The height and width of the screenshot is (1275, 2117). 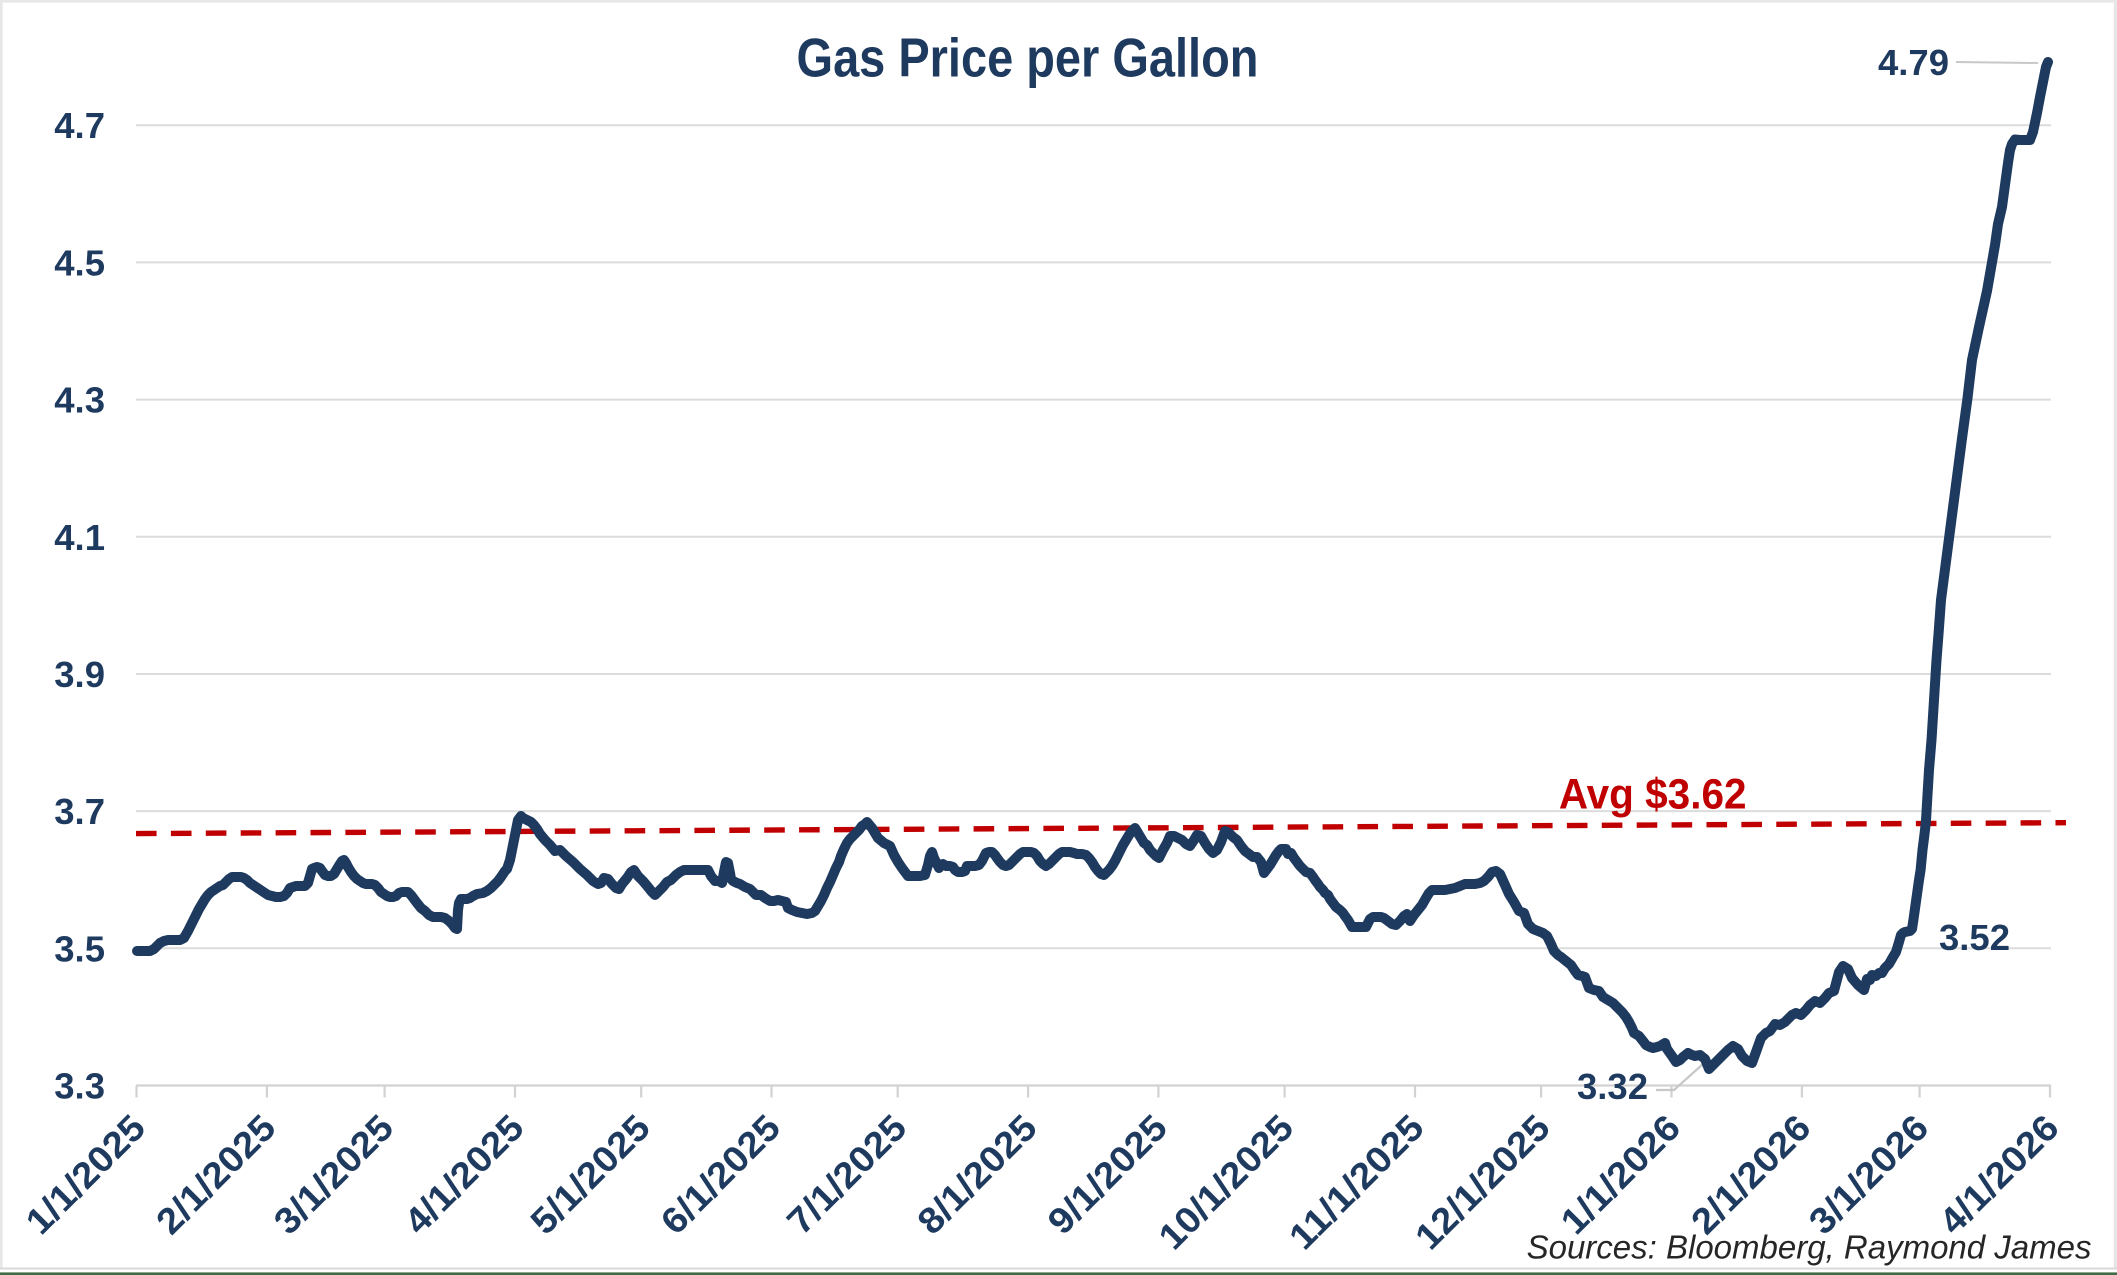 What do you see at coordinates (79, 262) in the screenshot?
I see `svg-text: 4.5` at bounding box center [79, 262].